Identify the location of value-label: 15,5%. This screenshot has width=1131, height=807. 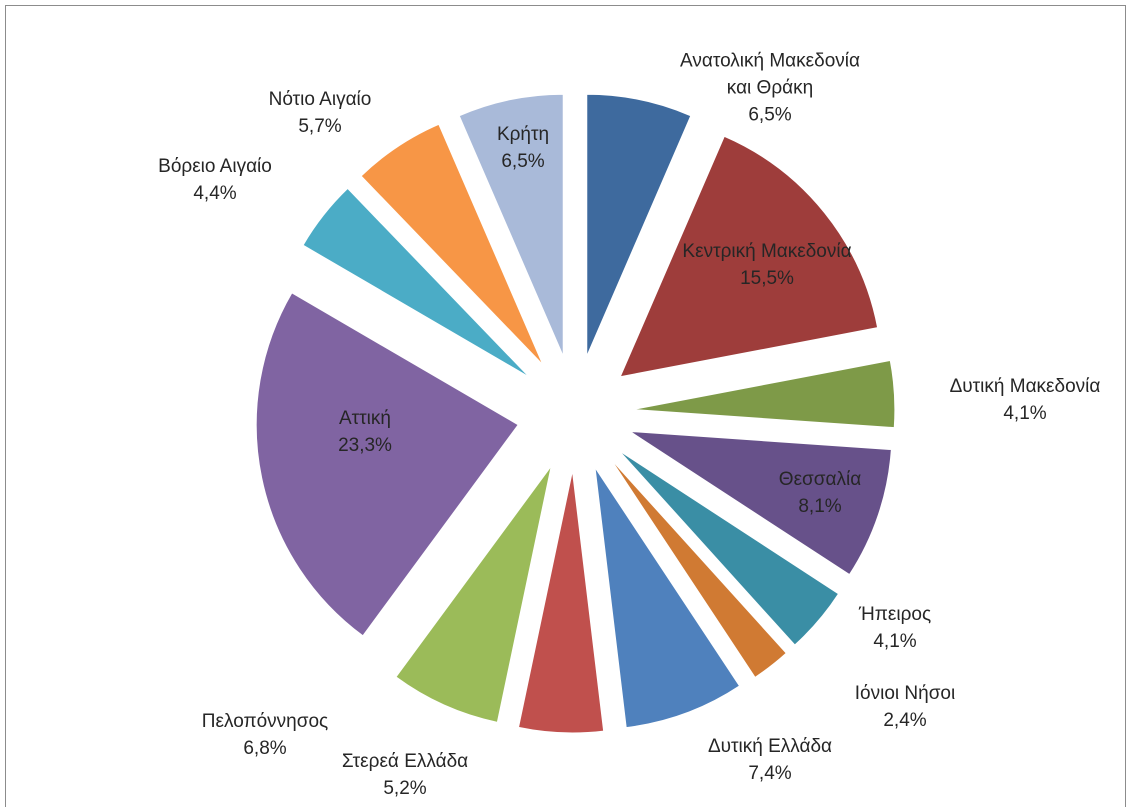
(767, 278).